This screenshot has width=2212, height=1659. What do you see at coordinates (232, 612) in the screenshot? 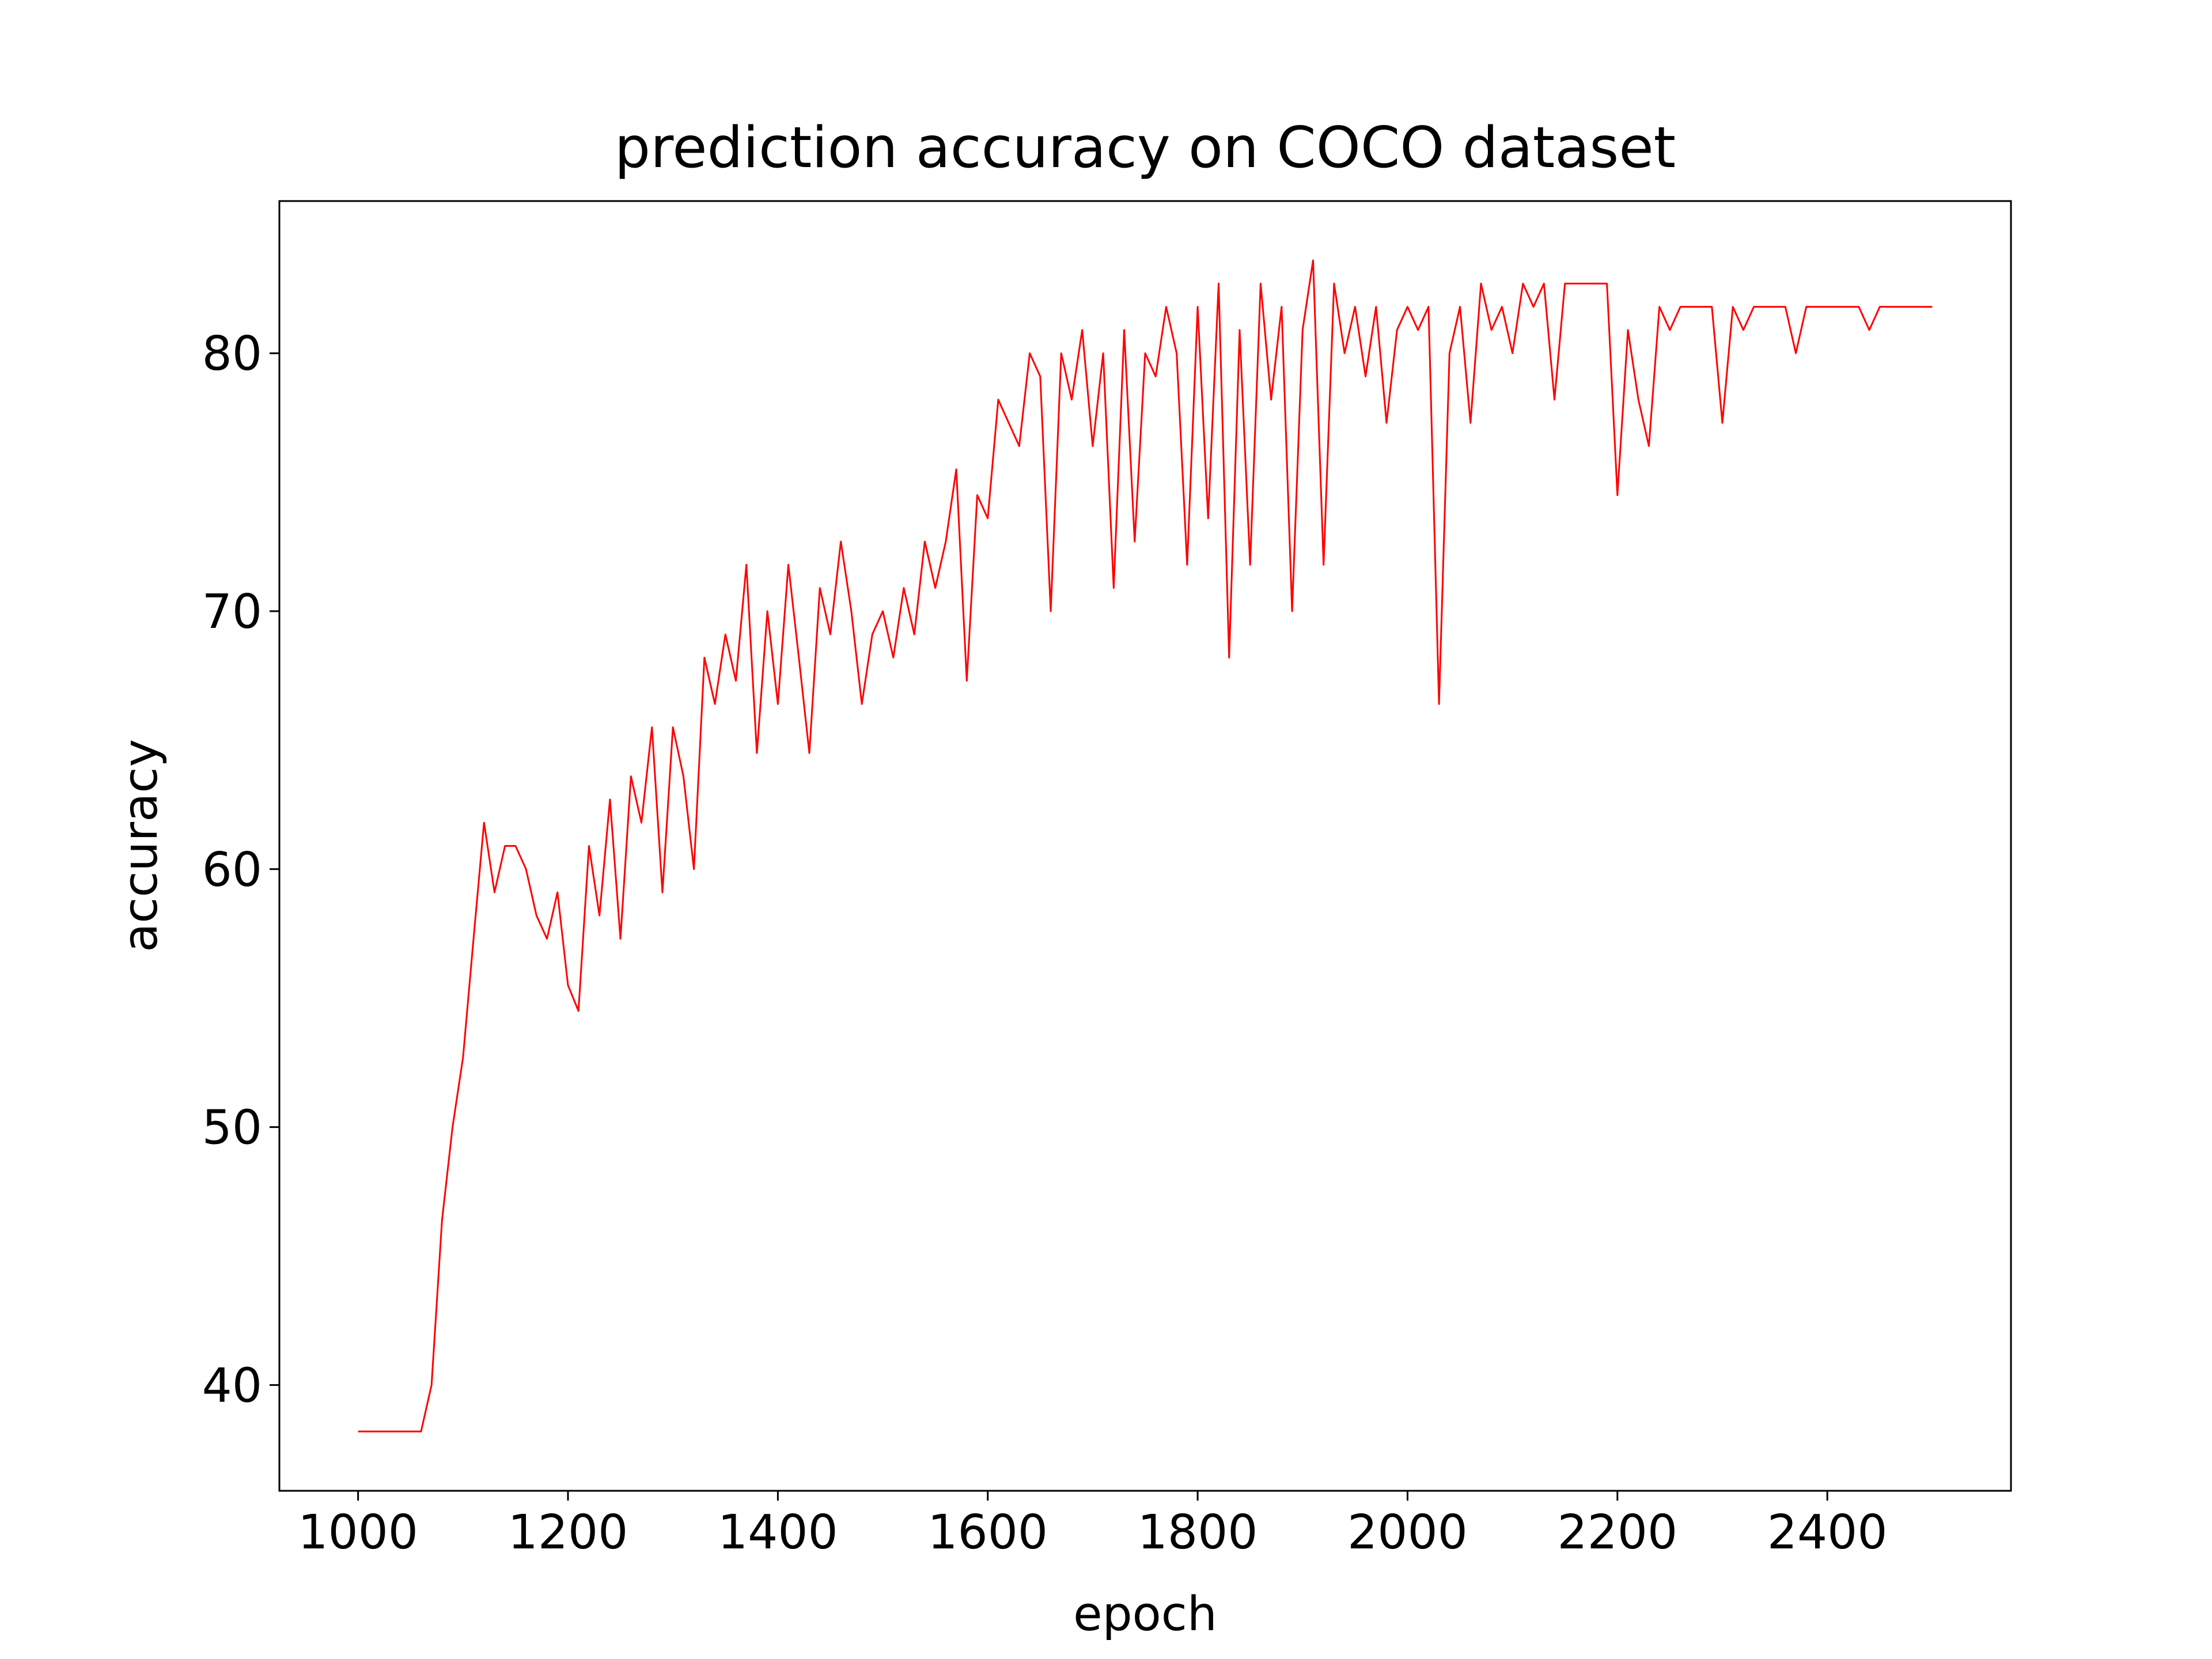
I see `y-tick-label: 70` at bounding box center [232, 612].